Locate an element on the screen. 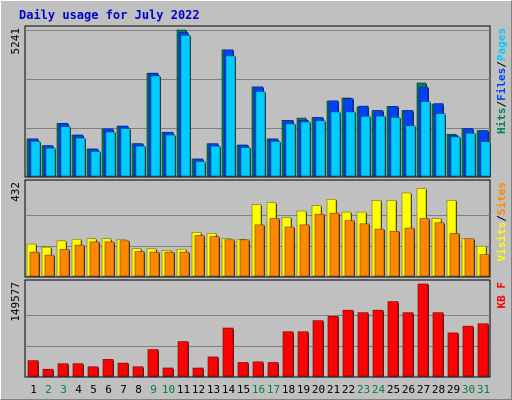  bar-pages-day-22-face is located at coordinates (350, 144).